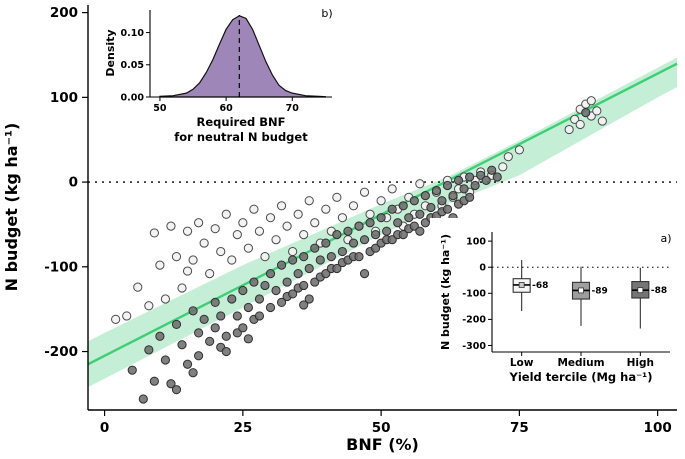  I want to click on boxplot-y-tick-label: 0, so click(482, 268).